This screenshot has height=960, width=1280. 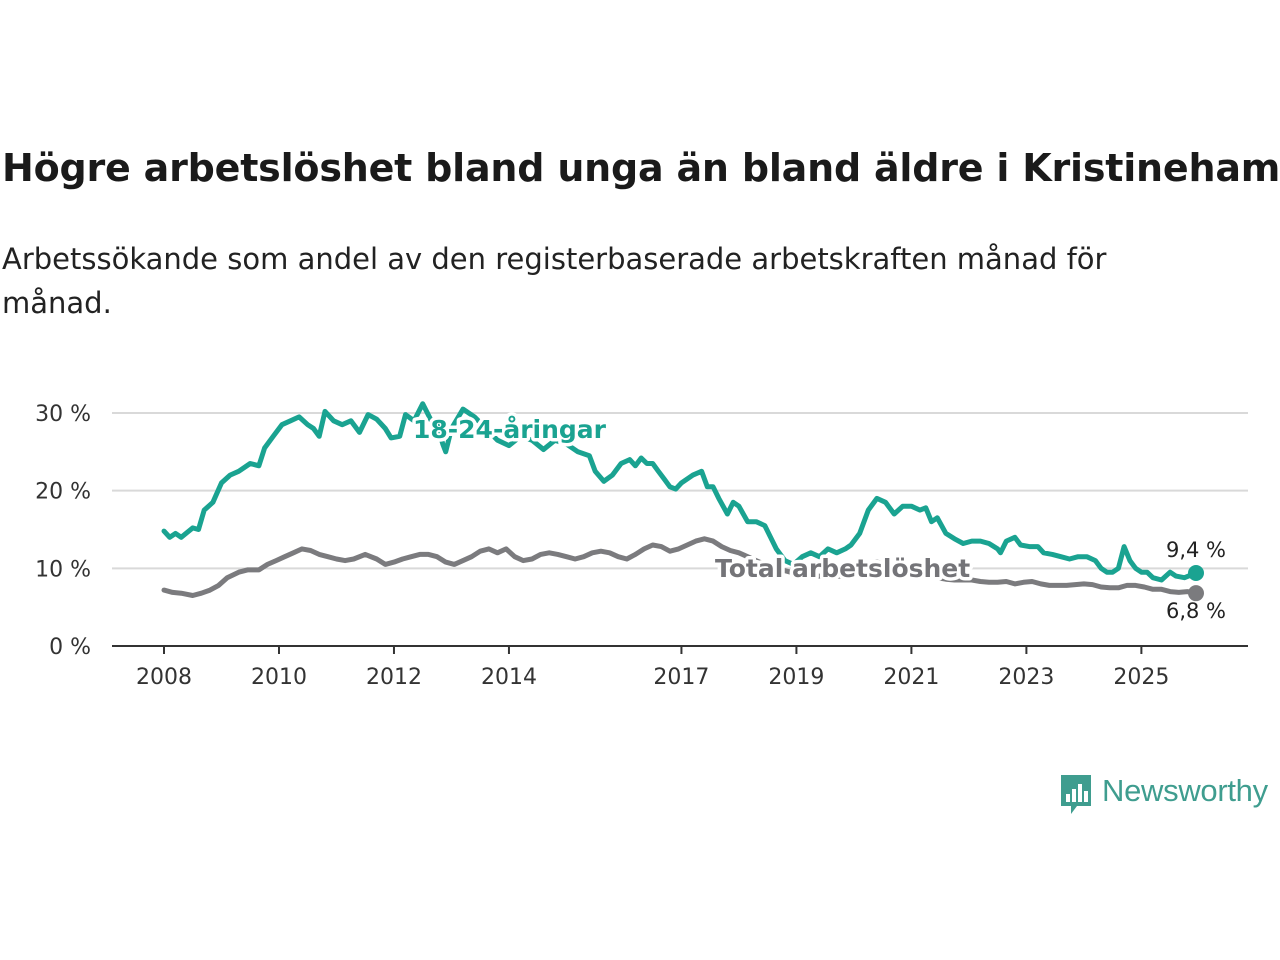 I want to click on grid-lines, so click(x=680, y=491).